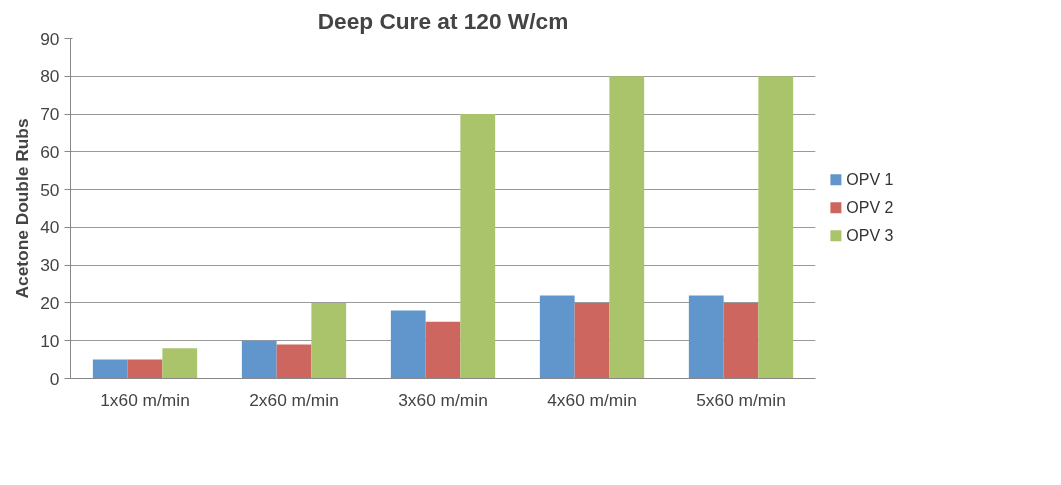  I want to click on y-axis-title: Acetone Double Rubs, so click(22, 208).